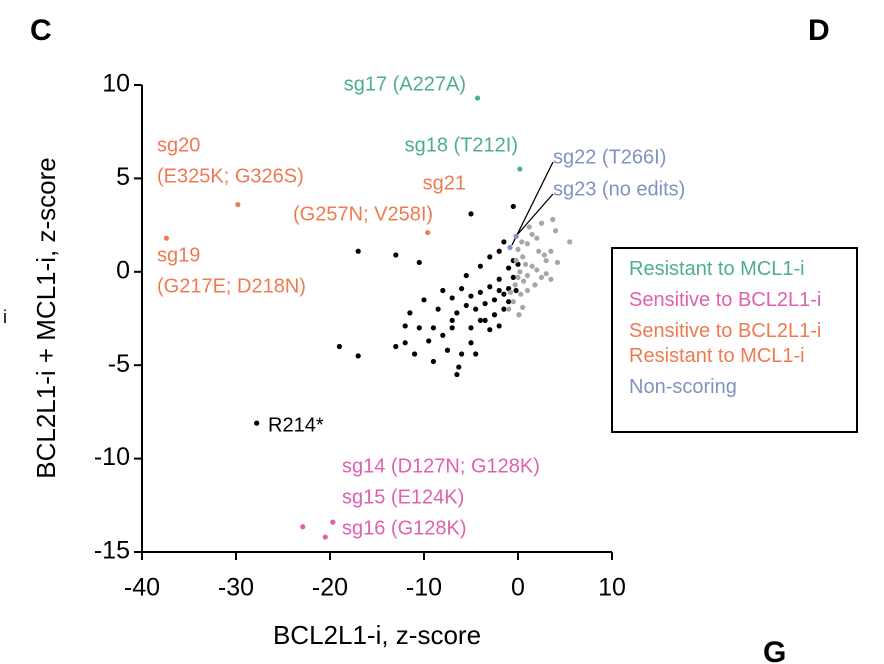 The image size is (884, 664). I want to click on y-tick-label: -5, so click(119, 364).